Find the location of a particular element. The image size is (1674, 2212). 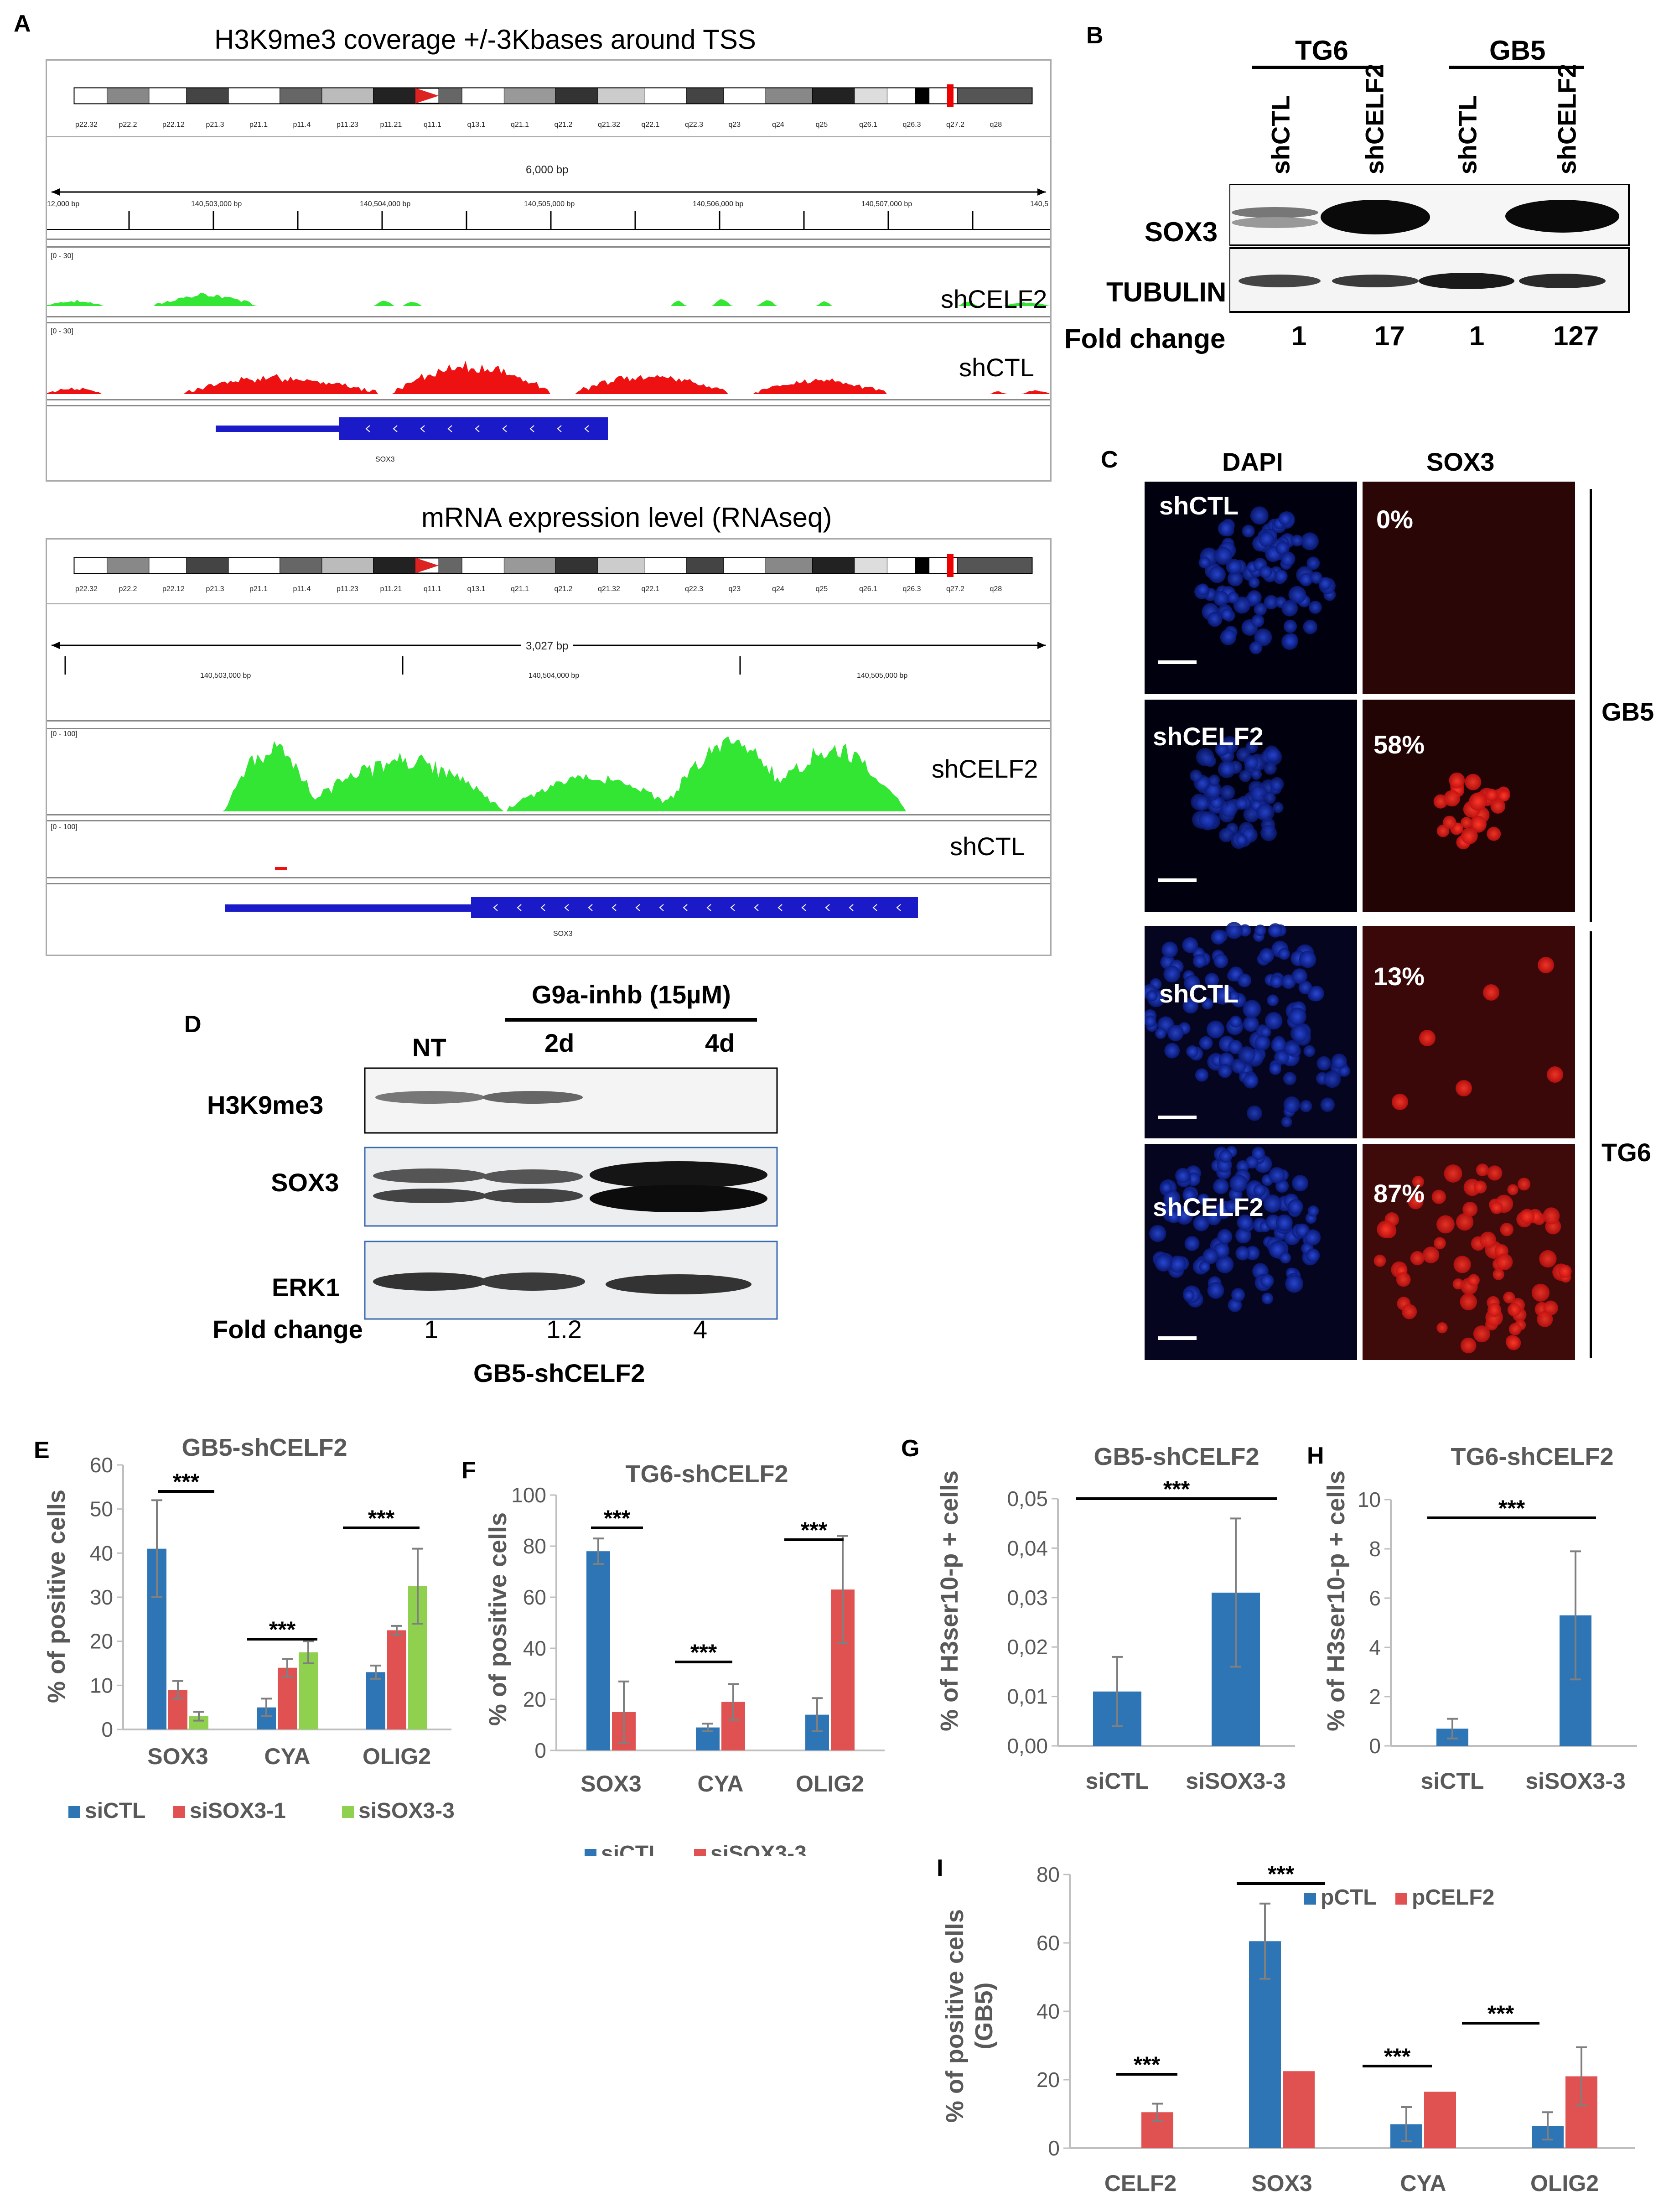

blot-d-row-erk1: ERK1 is located at coordinates (306, 1287).